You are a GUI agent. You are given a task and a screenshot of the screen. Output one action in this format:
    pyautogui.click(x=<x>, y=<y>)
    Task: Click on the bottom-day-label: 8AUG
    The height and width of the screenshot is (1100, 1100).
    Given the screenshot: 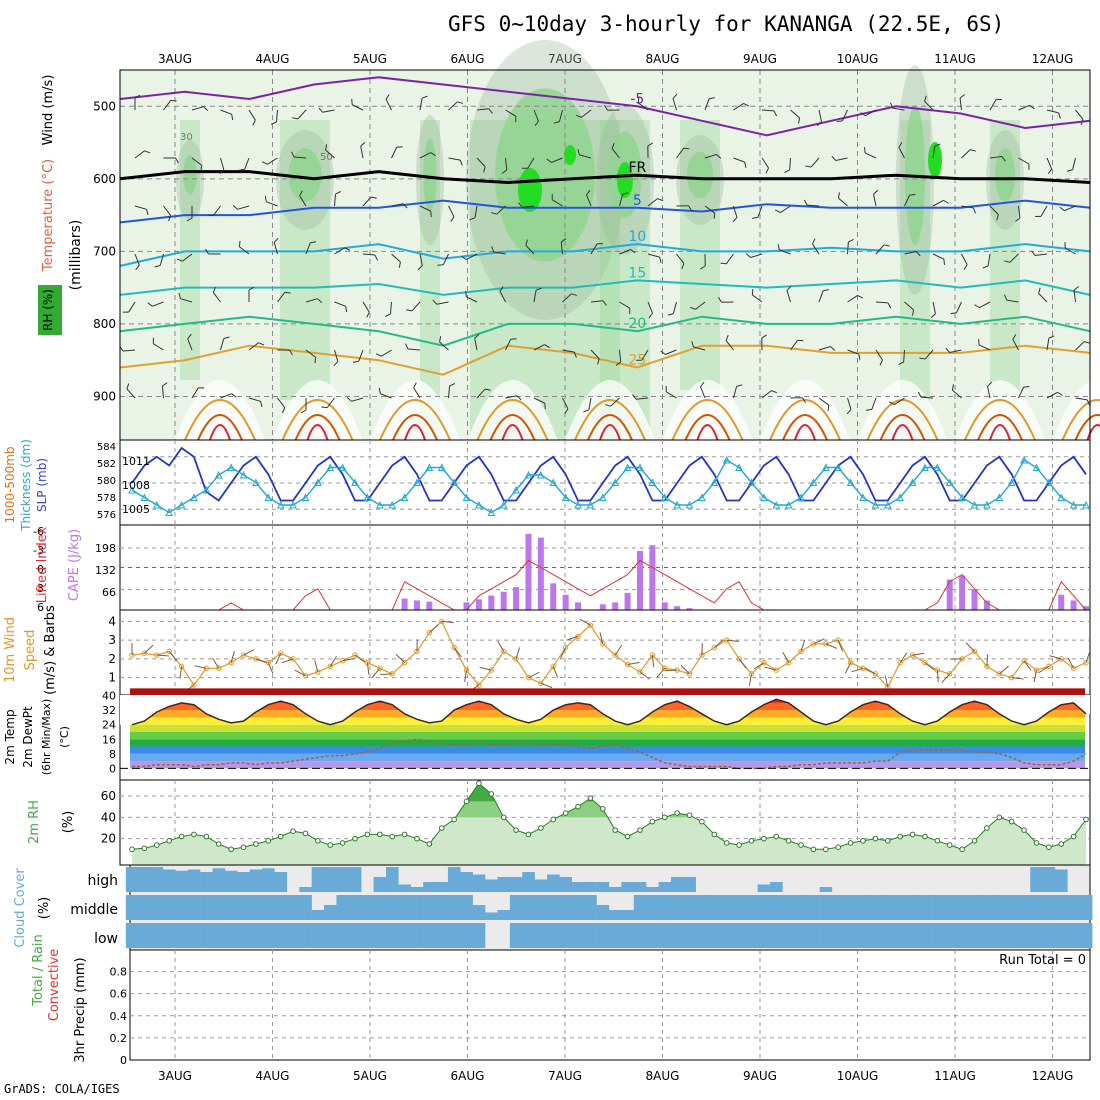 What is the action you would take?
    pyautogui.click(x=663, y=1076)
    